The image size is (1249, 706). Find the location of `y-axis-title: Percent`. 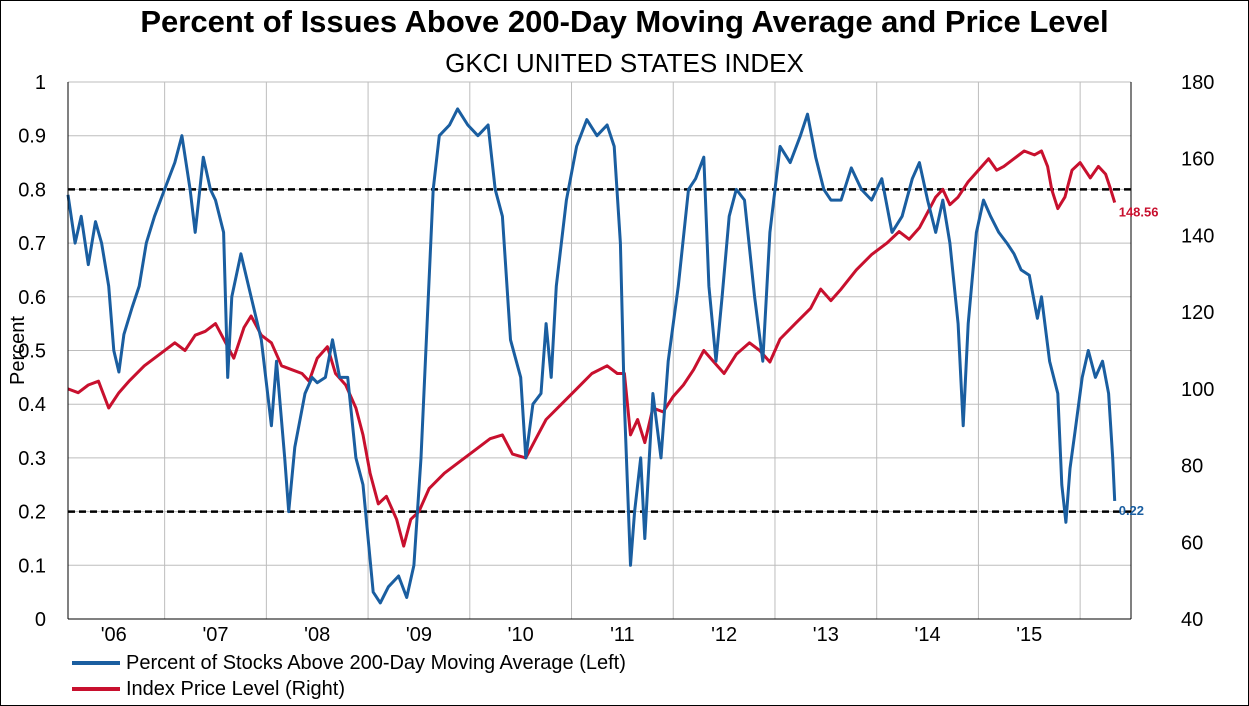

y-axis-title: Percent is located at coordinates (18, 350).